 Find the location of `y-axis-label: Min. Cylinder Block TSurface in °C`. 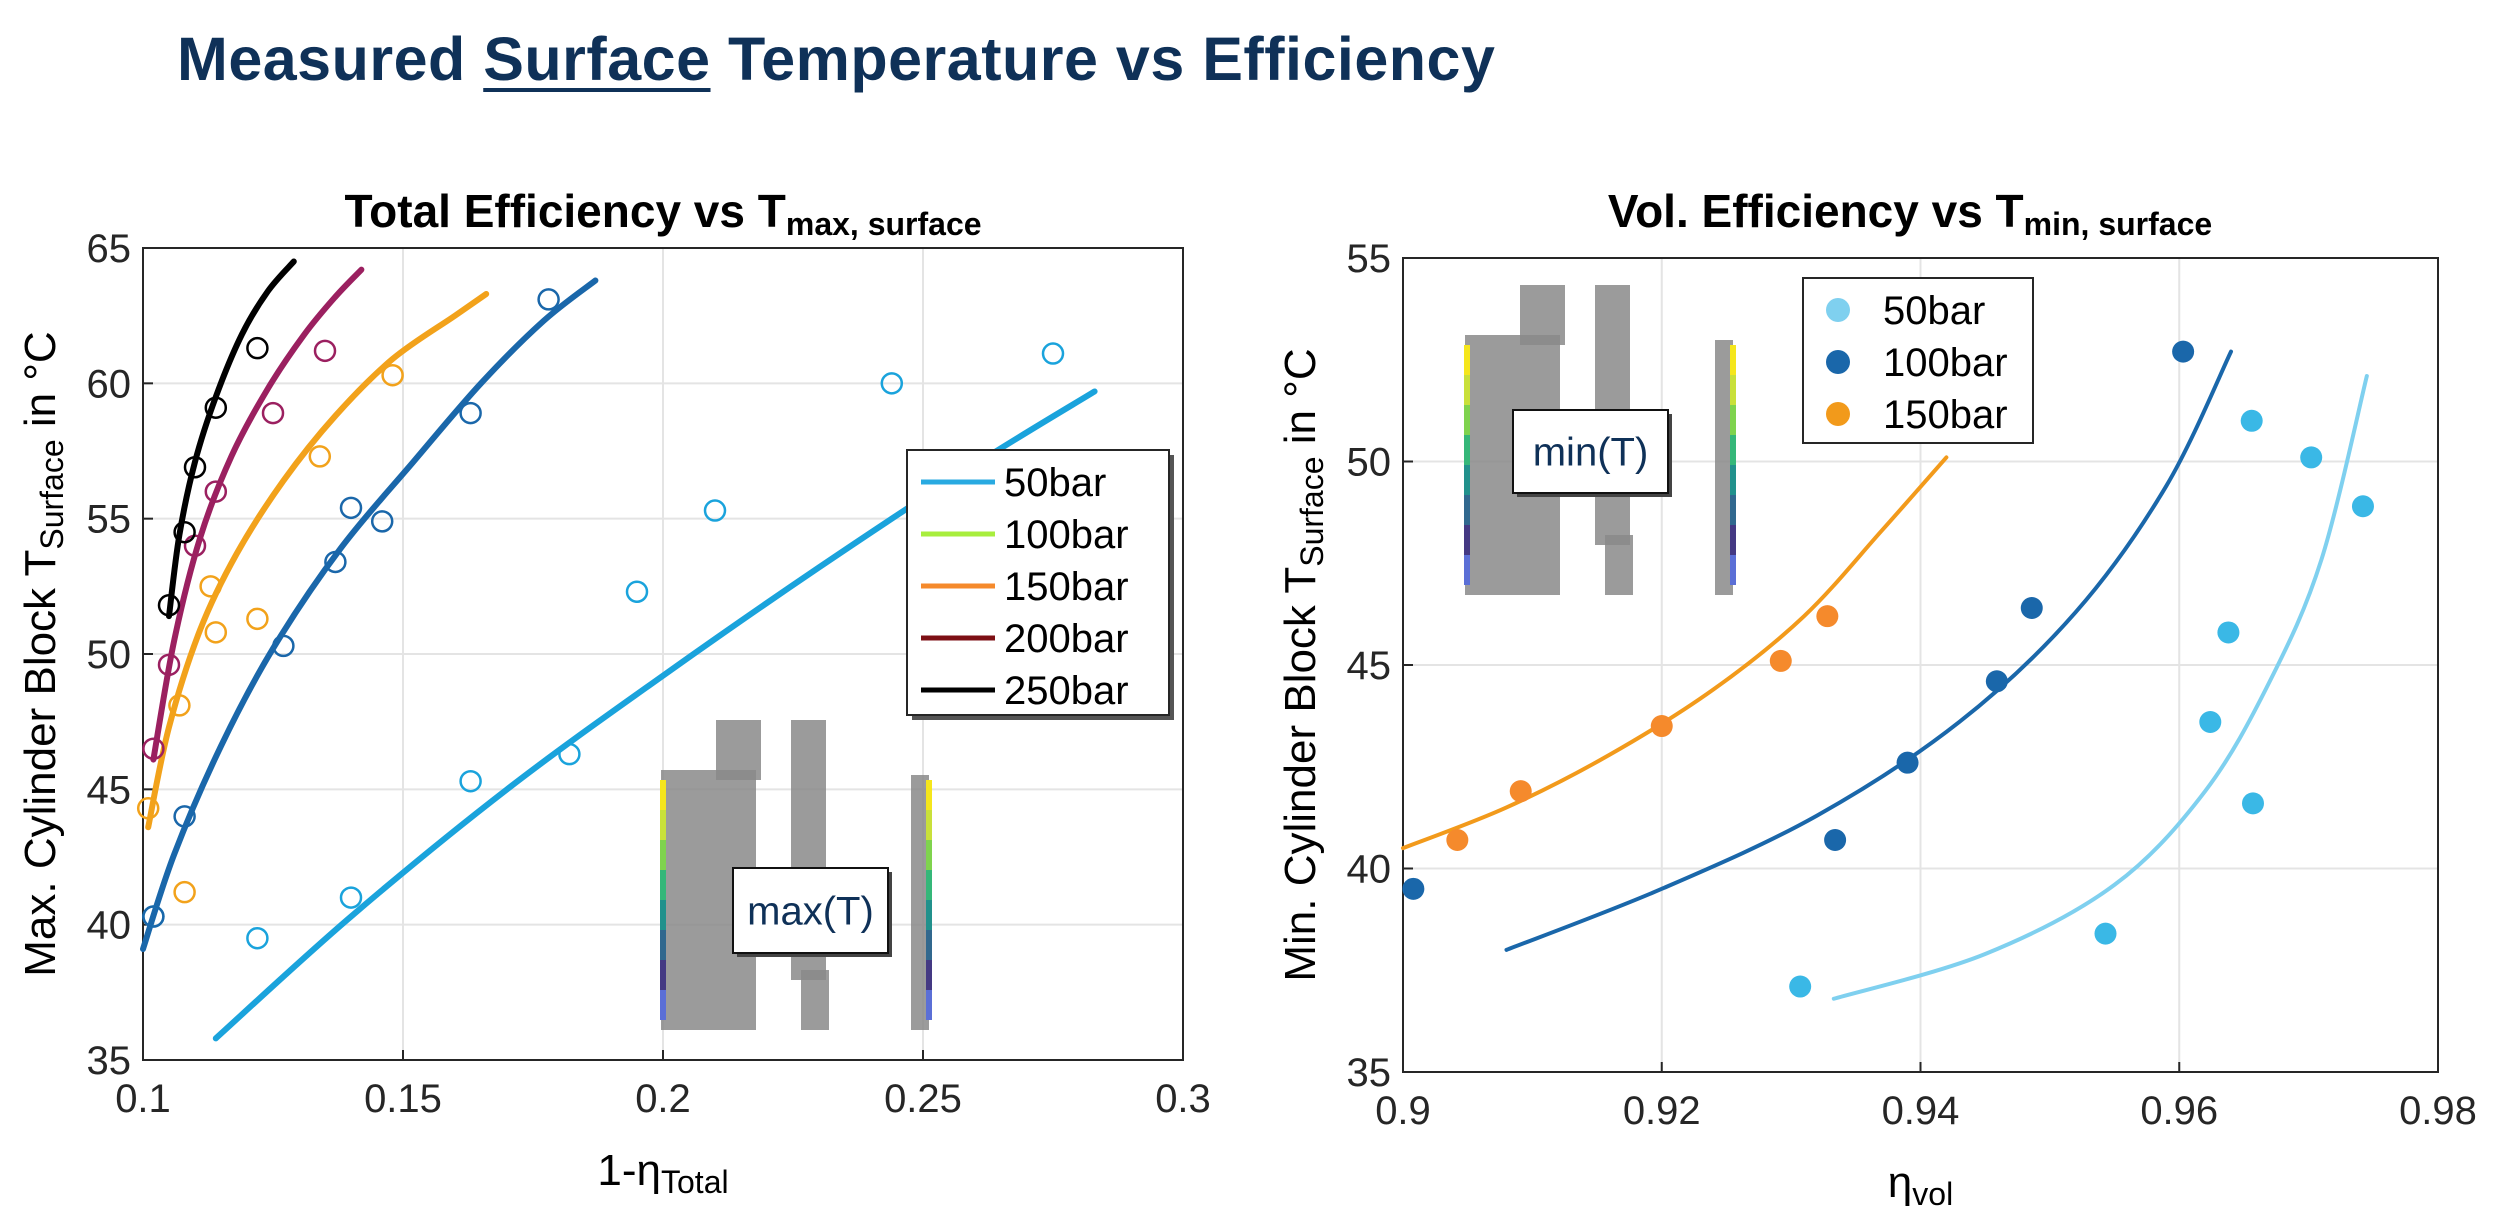

y-axis-label: Min. Cylinder Block TSurface in °C is located at coordinates (1303, 664).